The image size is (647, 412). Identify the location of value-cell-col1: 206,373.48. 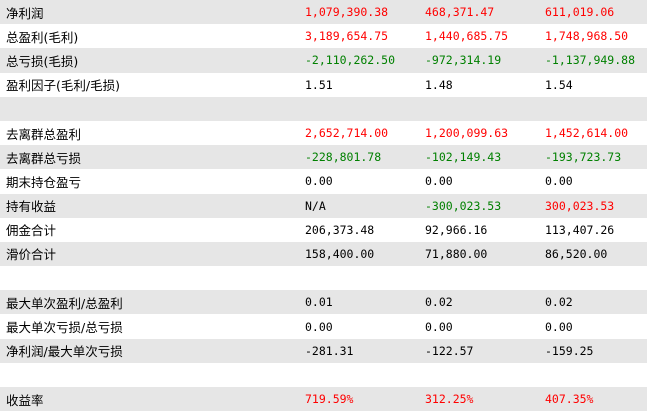
(340, 229).